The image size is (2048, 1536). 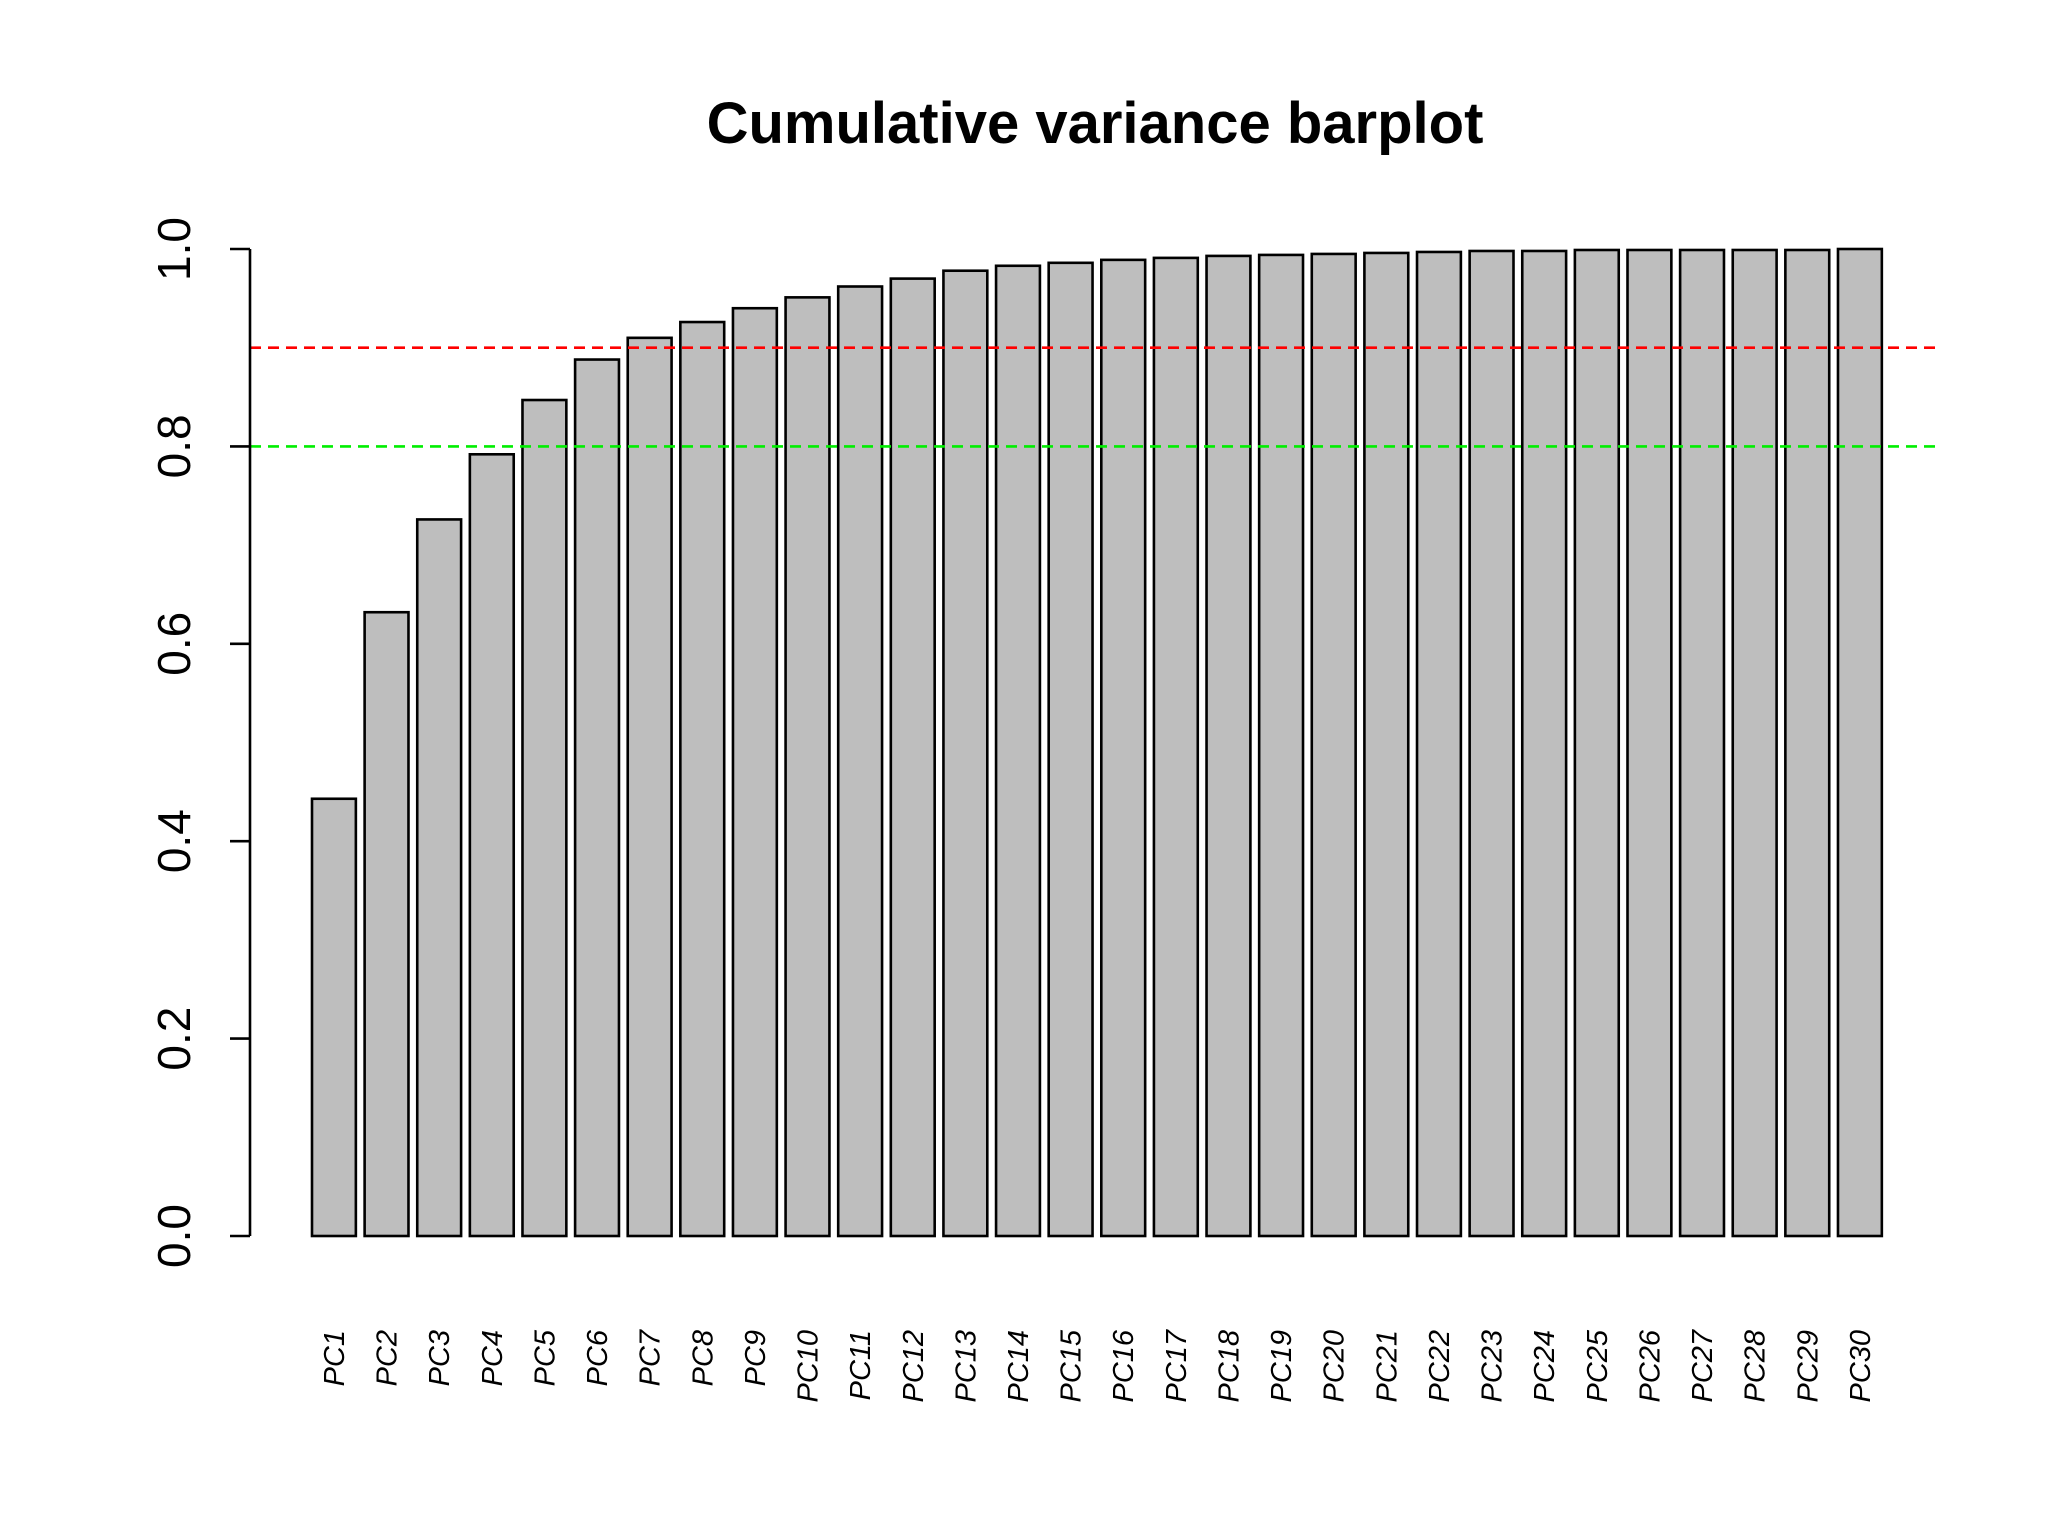 What do you see at coordinates (1493, 1366) in the screenshot?
I see `x-tick-label-pc23: PC23` at bounding box center [1493, 1366].